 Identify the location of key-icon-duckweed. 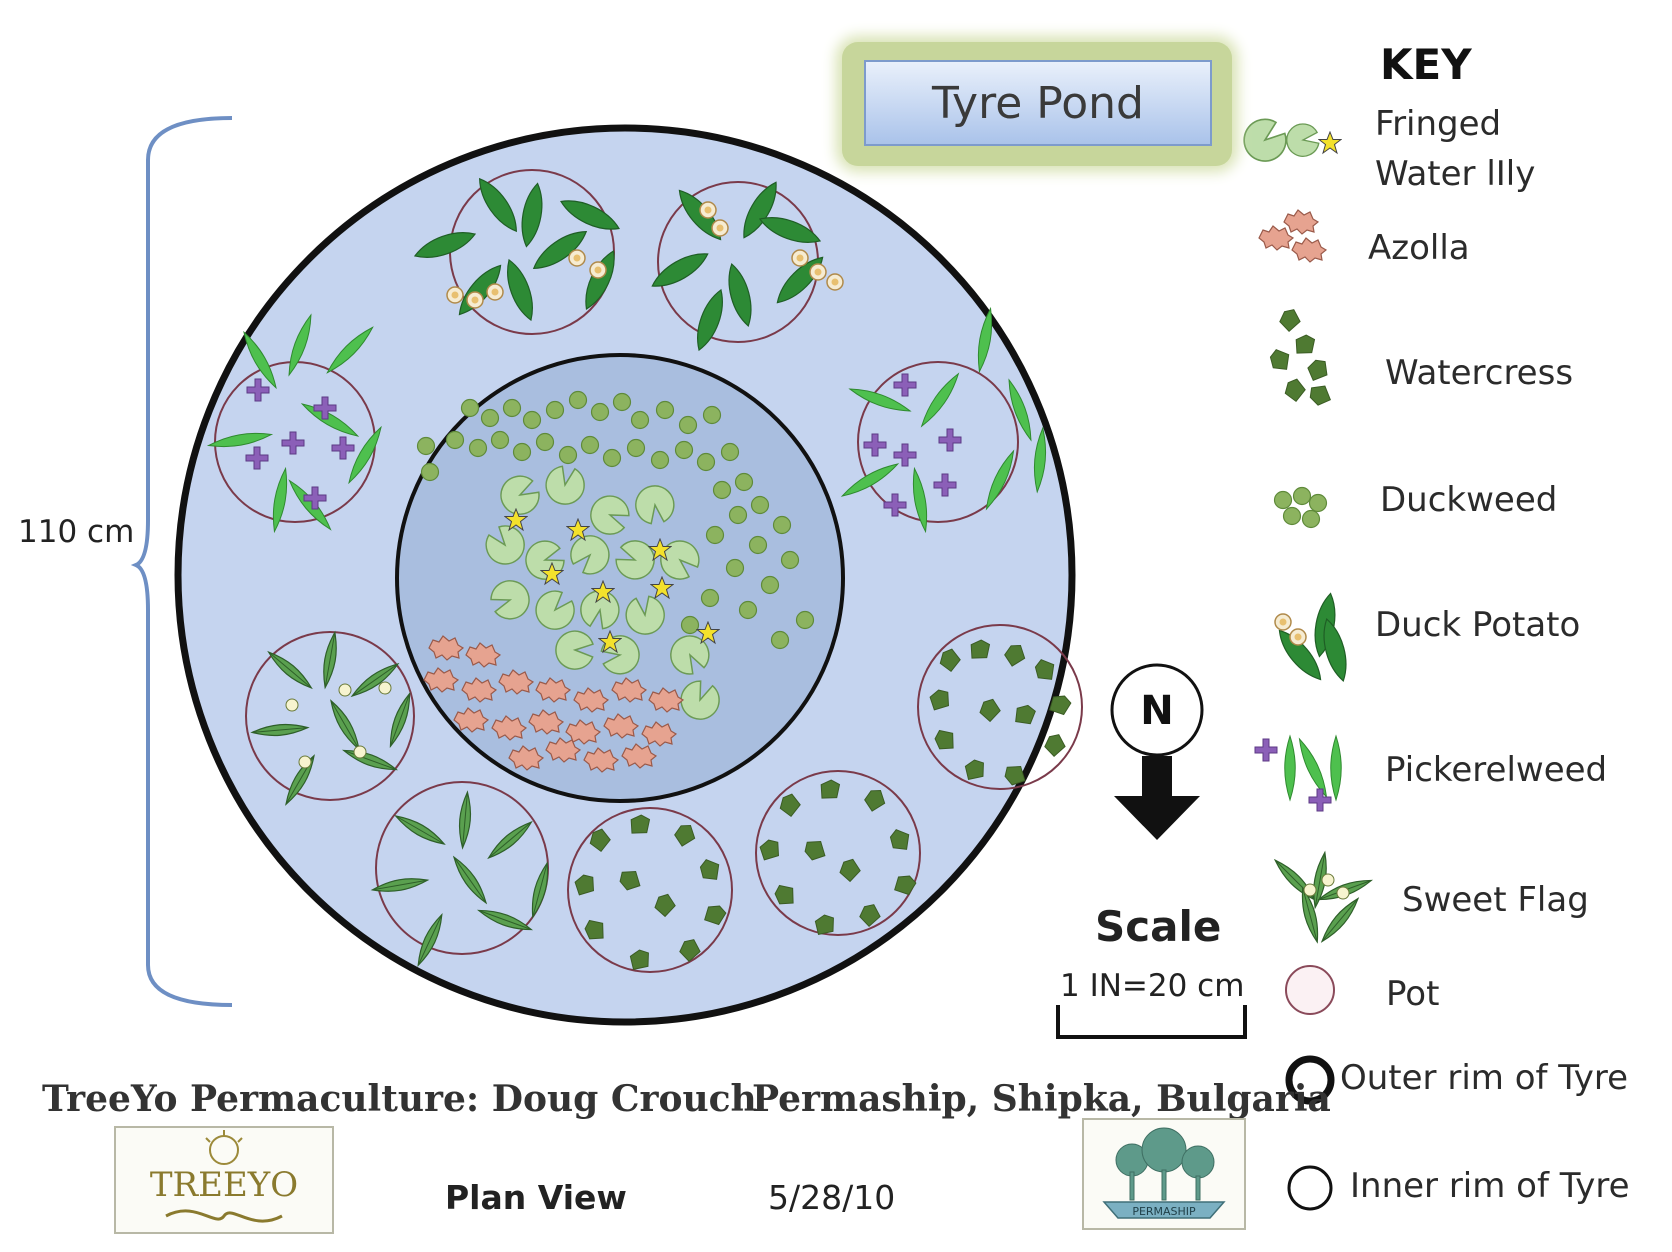
(1300, 507).